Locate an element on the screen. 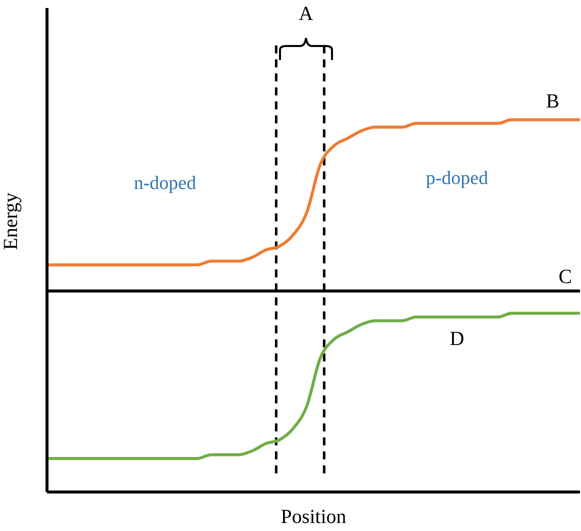  series-label: D is located at coordinates (457, 339).